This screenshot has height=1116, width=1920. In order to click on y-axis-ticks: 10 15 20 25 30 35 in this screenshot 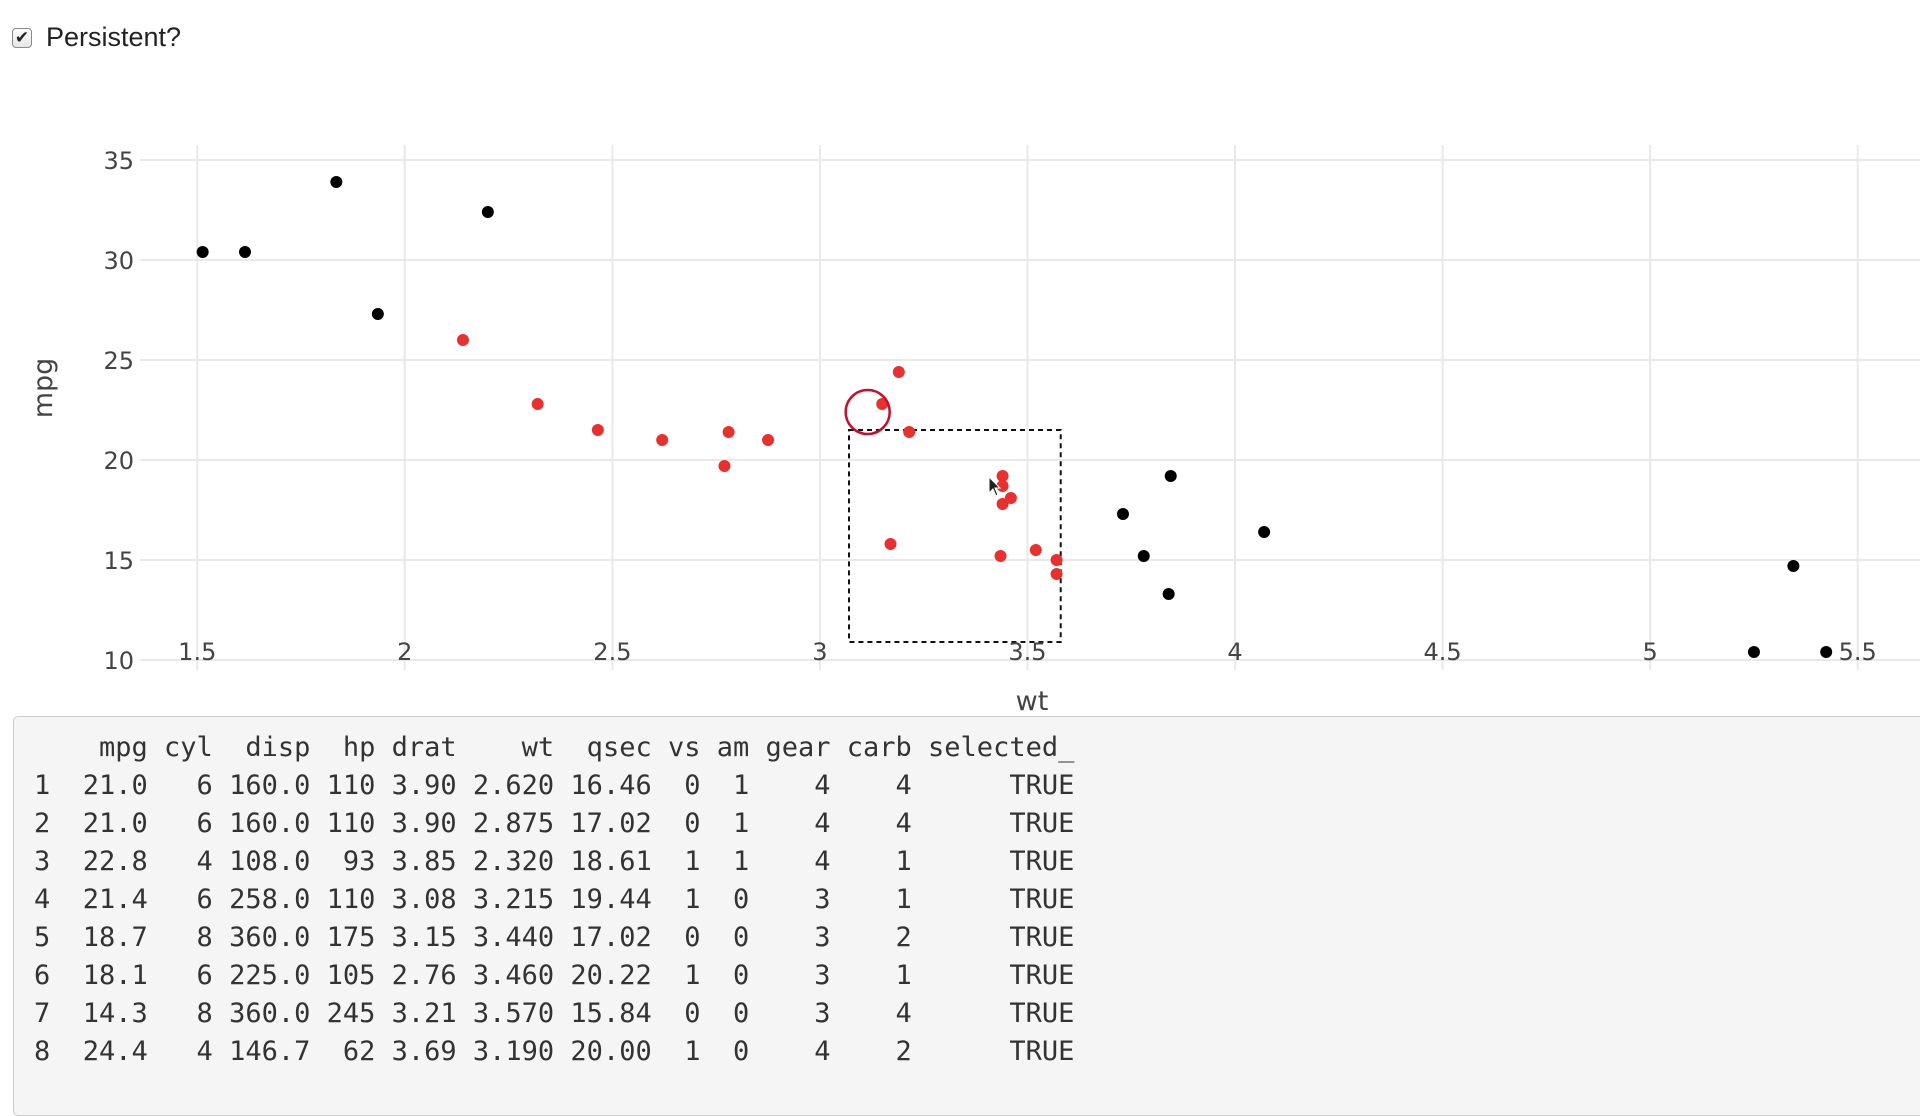, I will do `click(118, 411)`.